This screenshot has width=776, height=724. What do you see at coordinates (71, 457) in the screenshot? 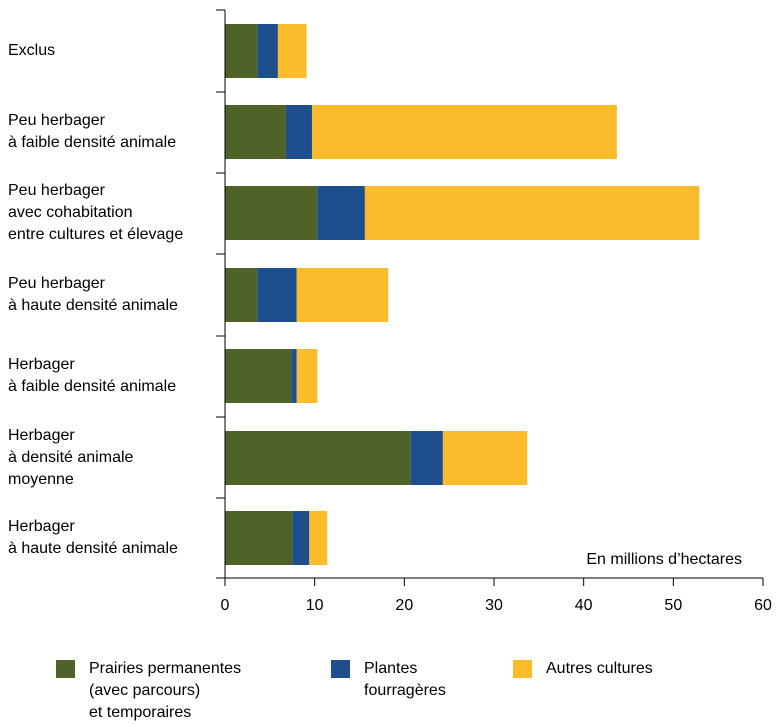
I see `category-label: à densité animale` at bounding box center [71, 457].